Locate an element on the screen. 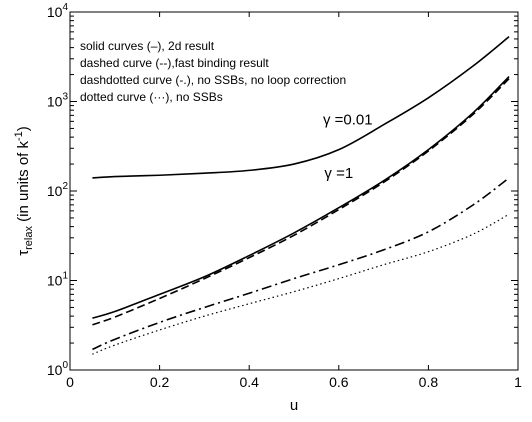 This screenshot has width=532, height=422. x-axis-label: u is located at coordinates (294, 405).